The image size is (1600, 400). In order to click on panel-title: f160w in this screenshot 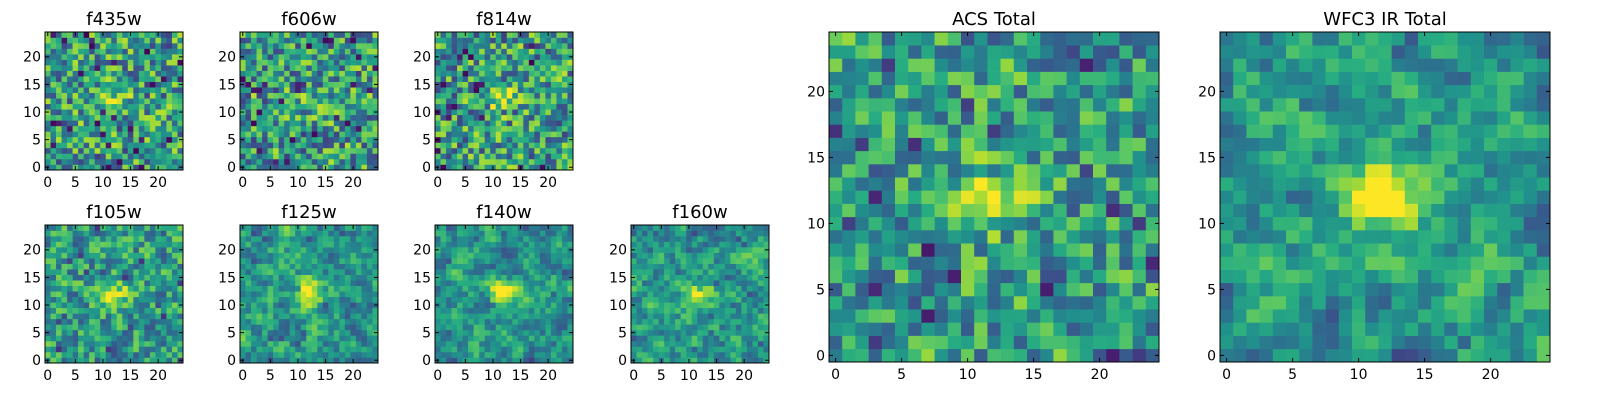, I will do `click(699, 212)`.